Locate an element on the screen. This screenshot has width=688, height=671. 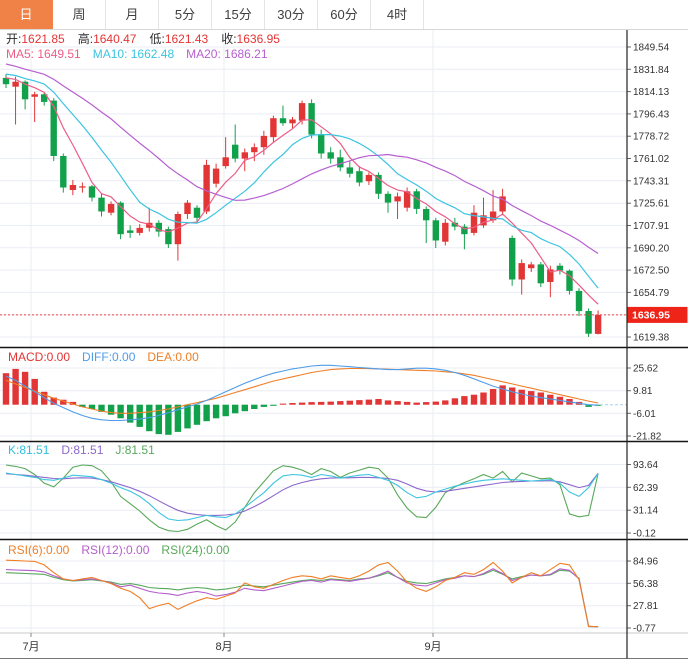
tab-day: 日 is located at coordinates (26, 14).